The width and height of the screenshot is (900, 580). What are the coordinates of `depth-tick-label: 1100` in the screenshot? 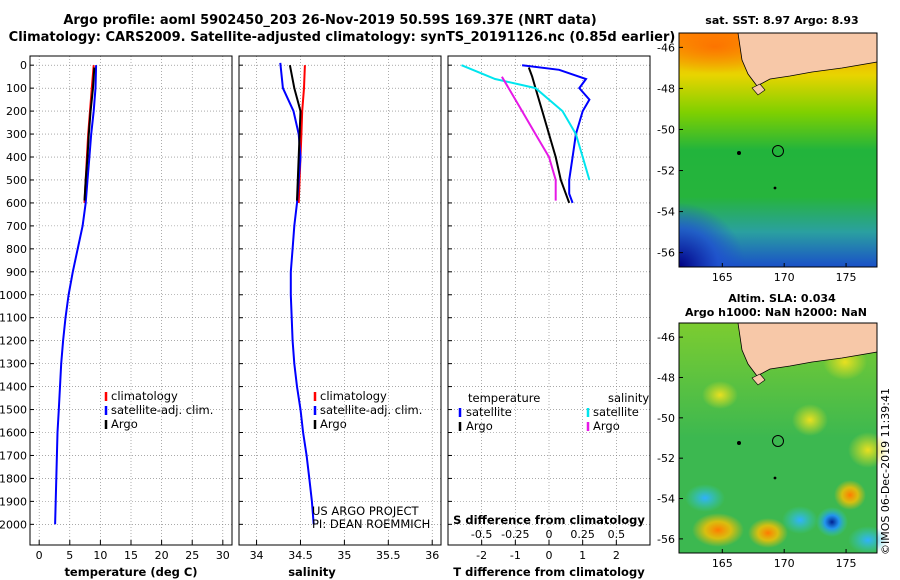 It's located at (13, 318).